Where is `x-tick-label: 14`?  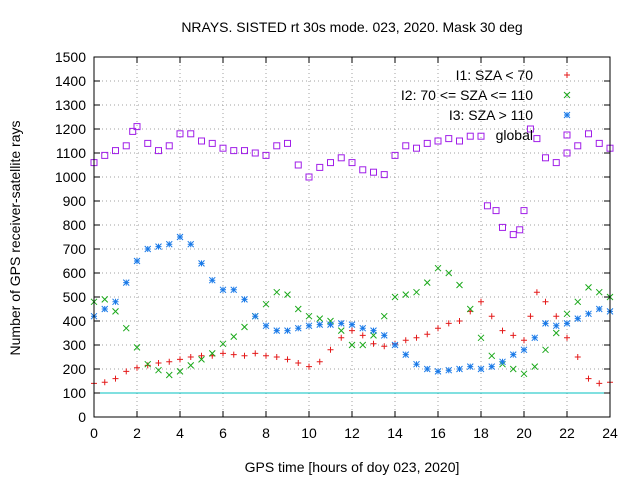 x-tick-label: 14 is located at coordinates (395, 433).